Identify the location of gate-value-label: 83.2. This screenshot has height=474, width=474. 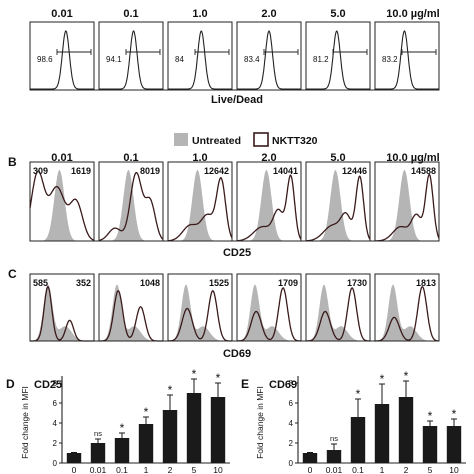
(390, 59).